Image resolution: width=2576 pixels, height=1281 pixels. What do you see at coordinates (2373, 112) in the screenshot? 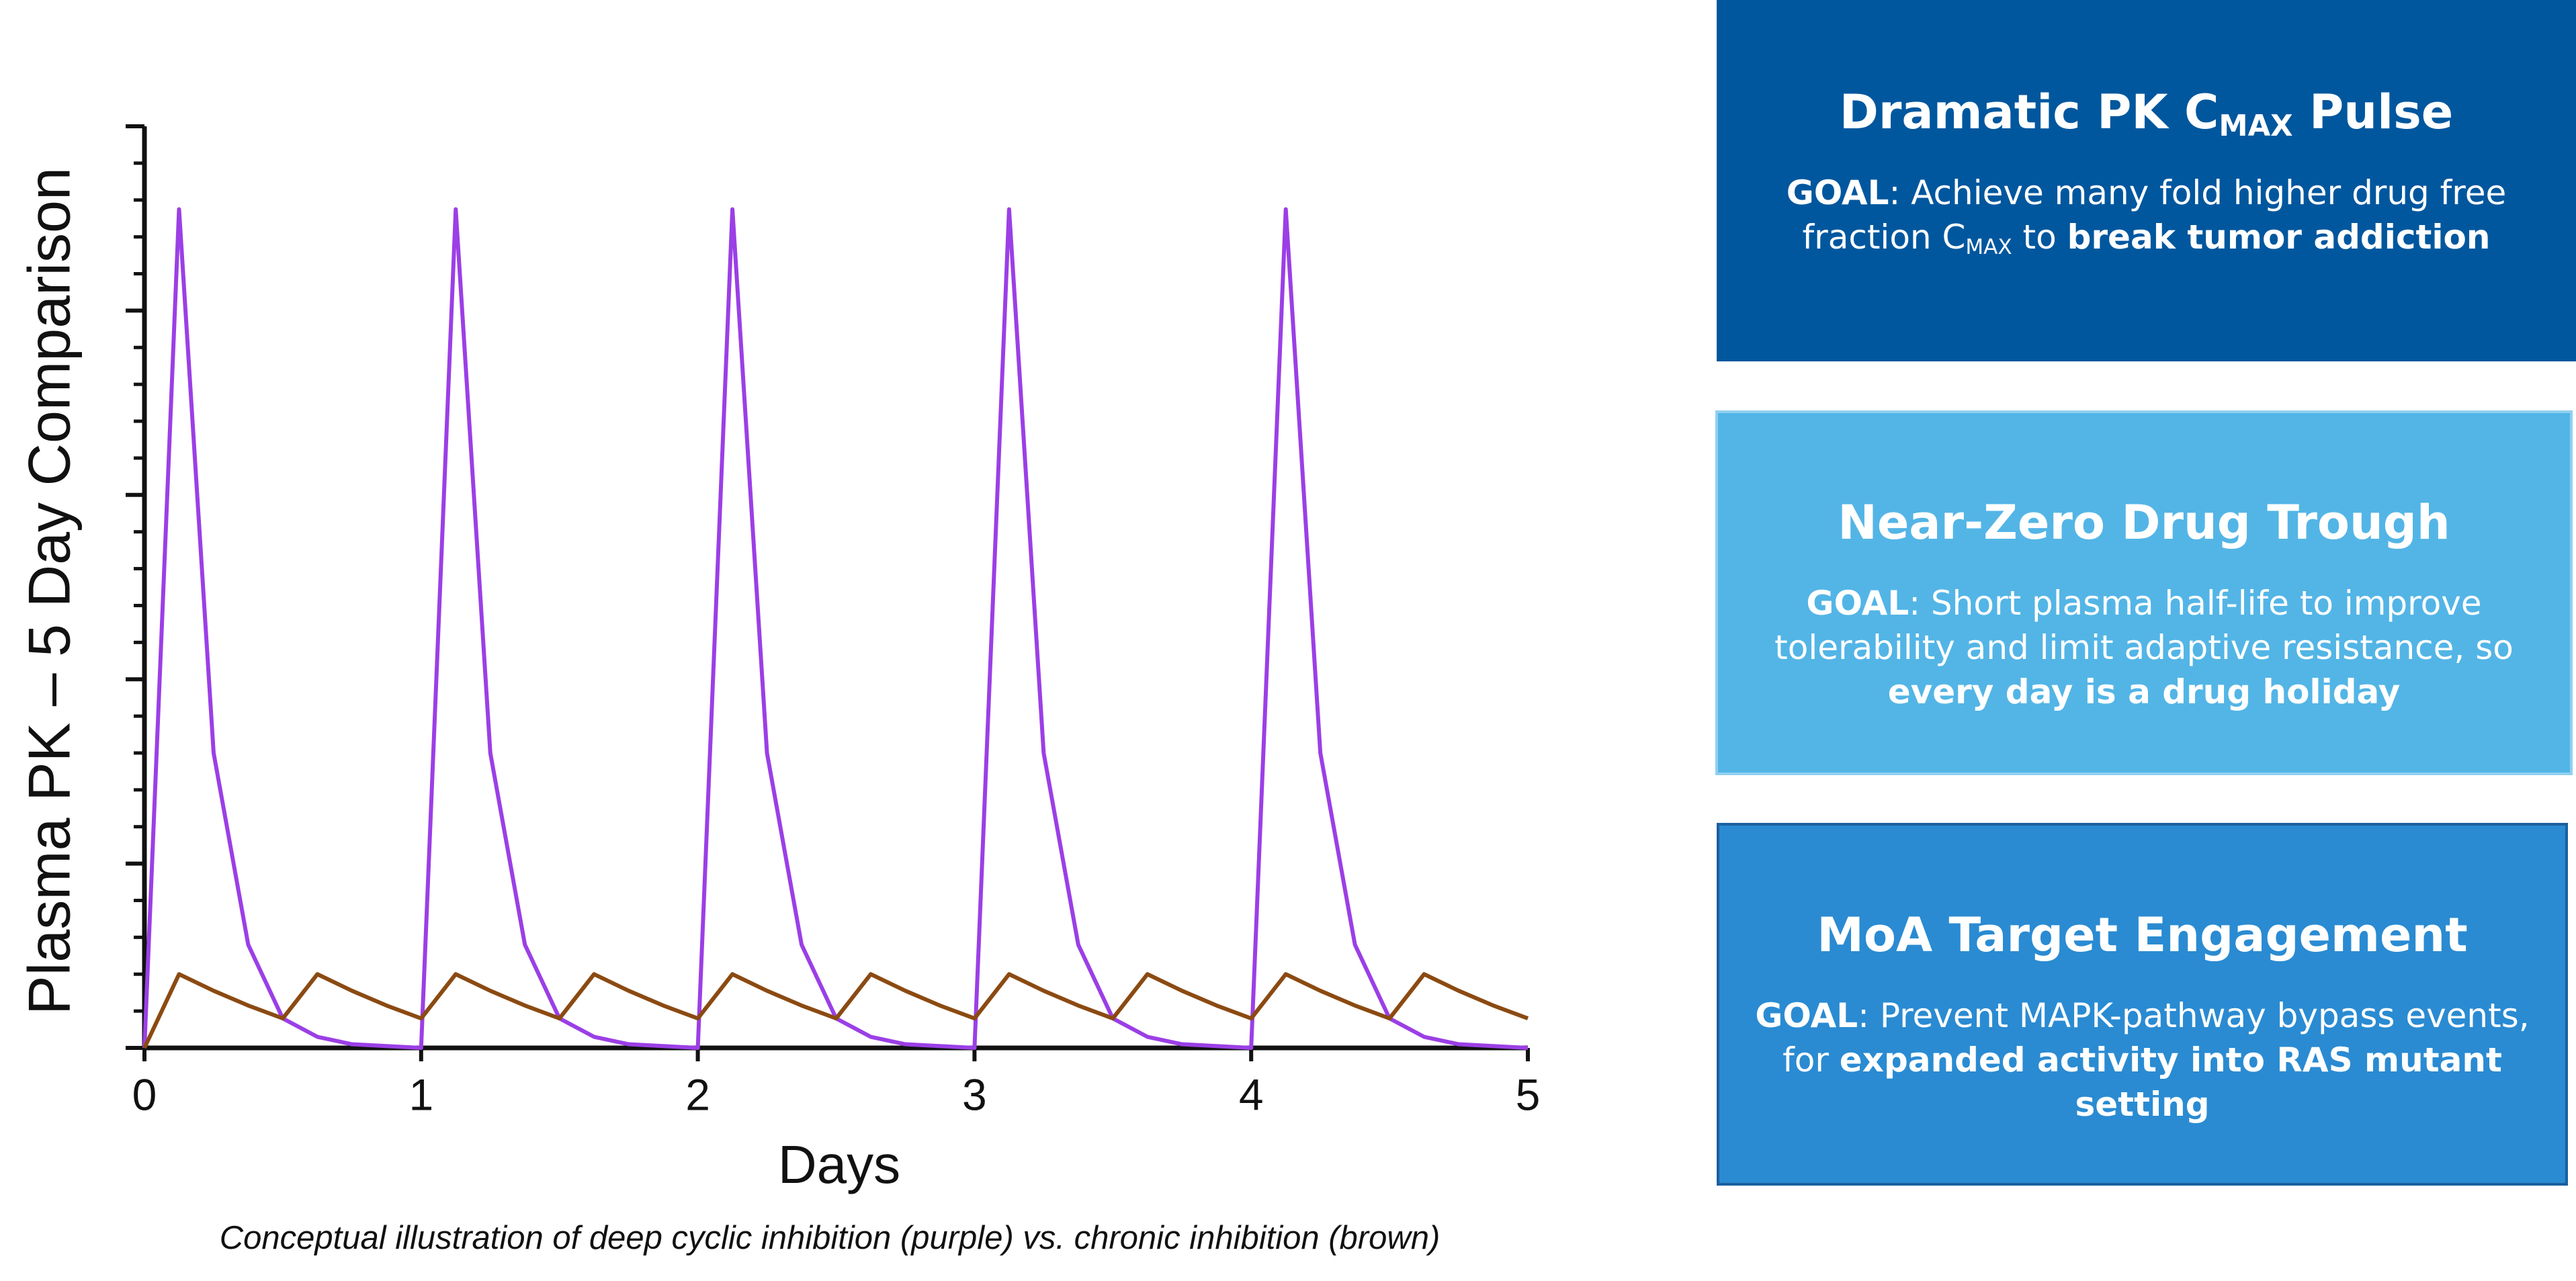
I see `text-run: Pulse` at bounding box center [2373, 112].